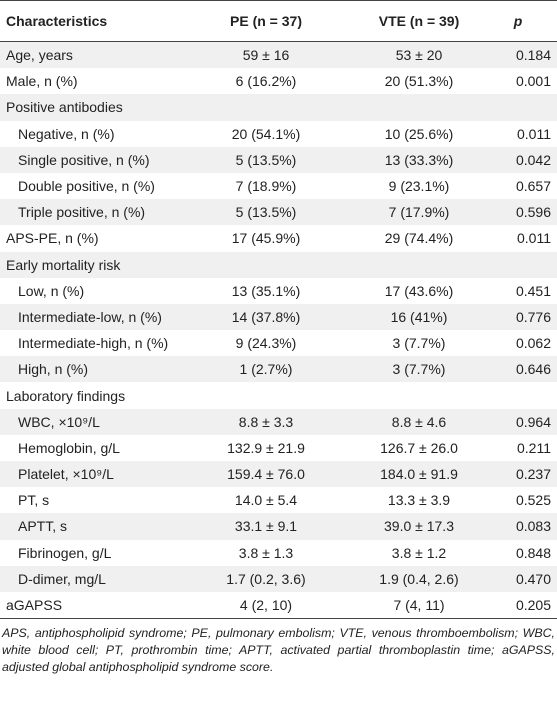 This screenshot has height=710, width=557. I want to click on row-label: APTT, s, so click(93, 526).